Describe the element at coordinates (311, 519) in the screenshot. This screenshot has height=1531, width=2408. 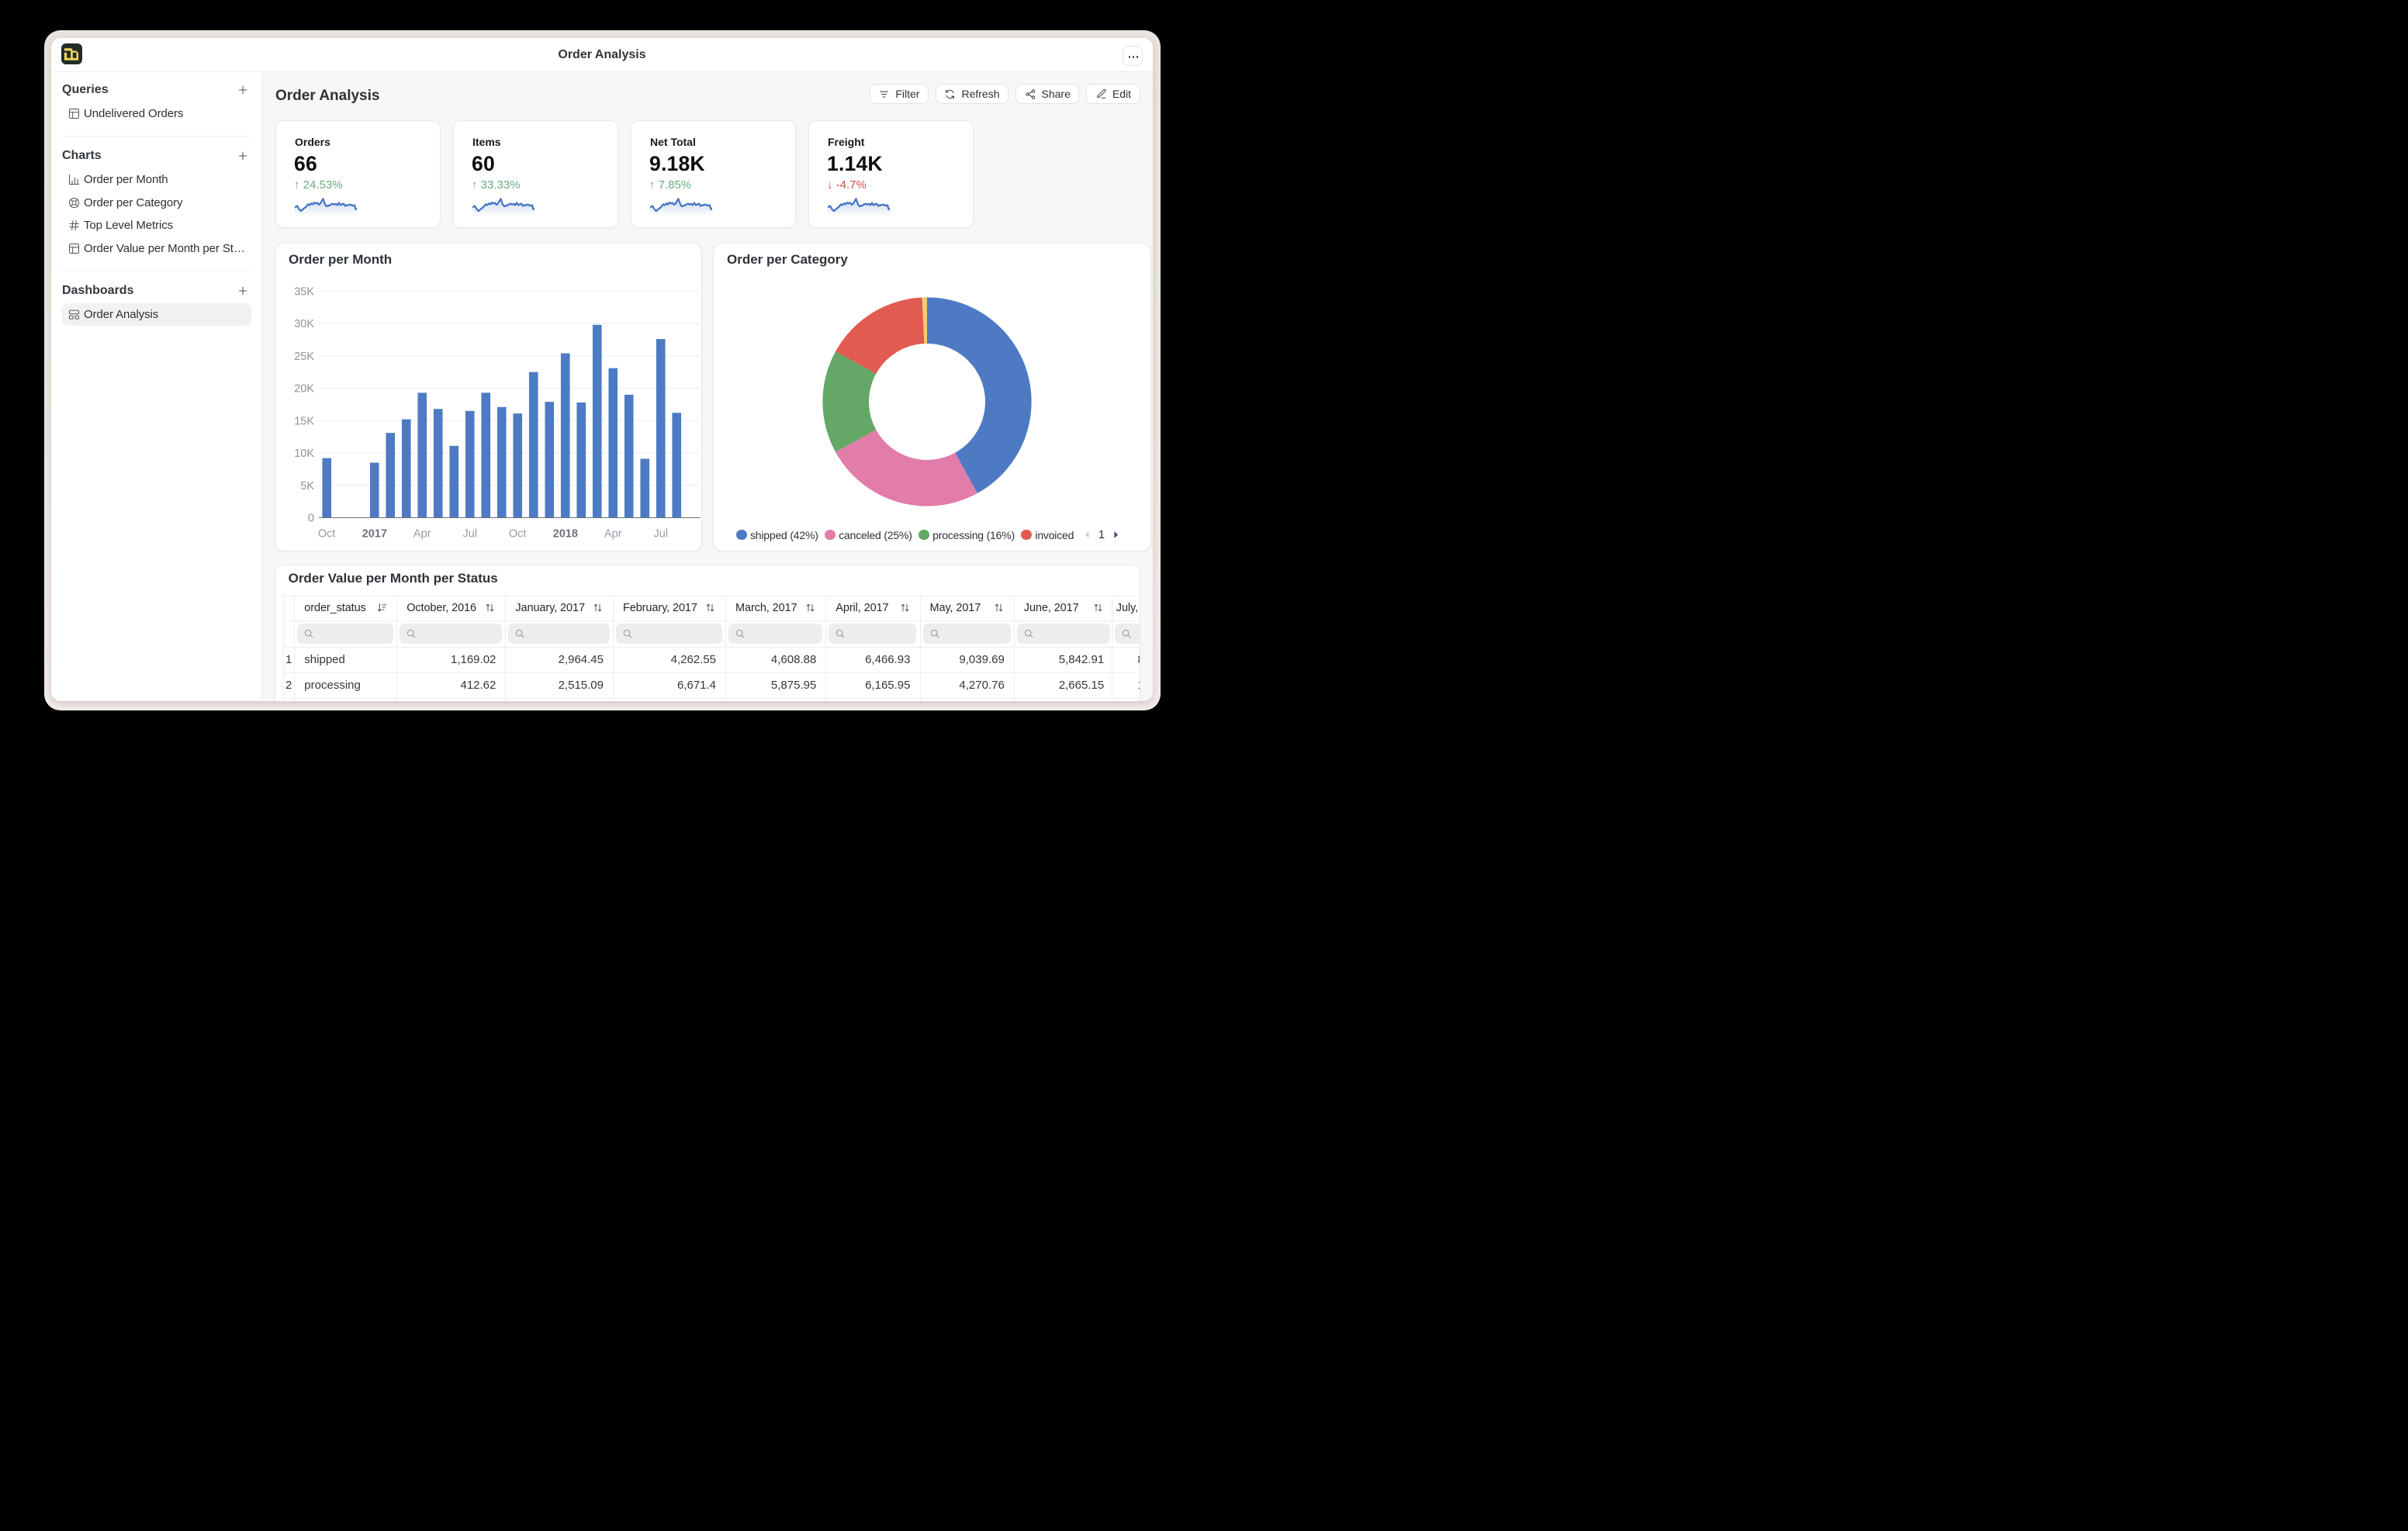
I see `svg-text: 0` at that location.